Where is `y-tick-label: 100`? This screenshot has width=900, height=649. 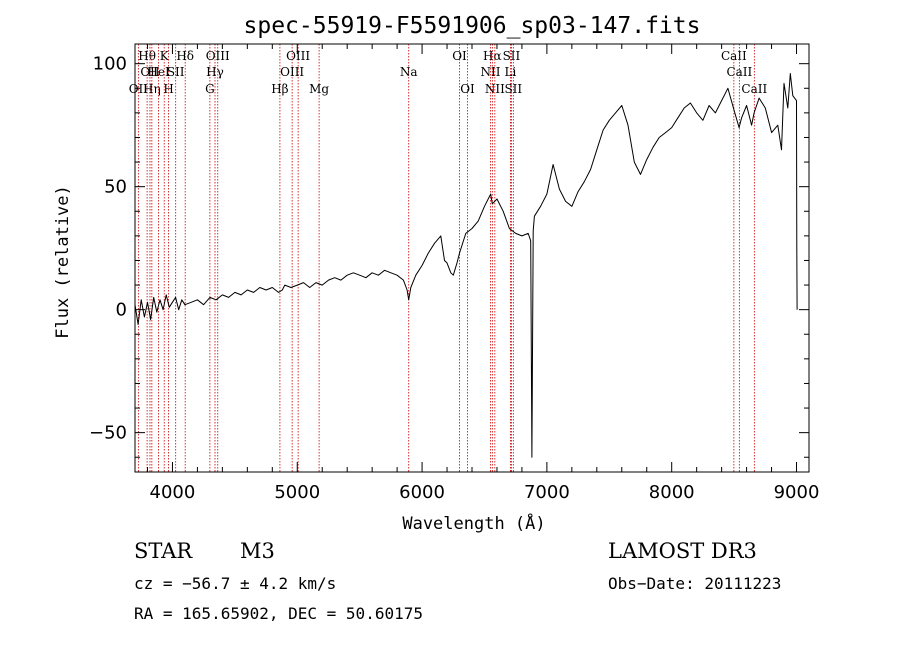 y-tick-label: 100 is located at coordinates (110, 64).